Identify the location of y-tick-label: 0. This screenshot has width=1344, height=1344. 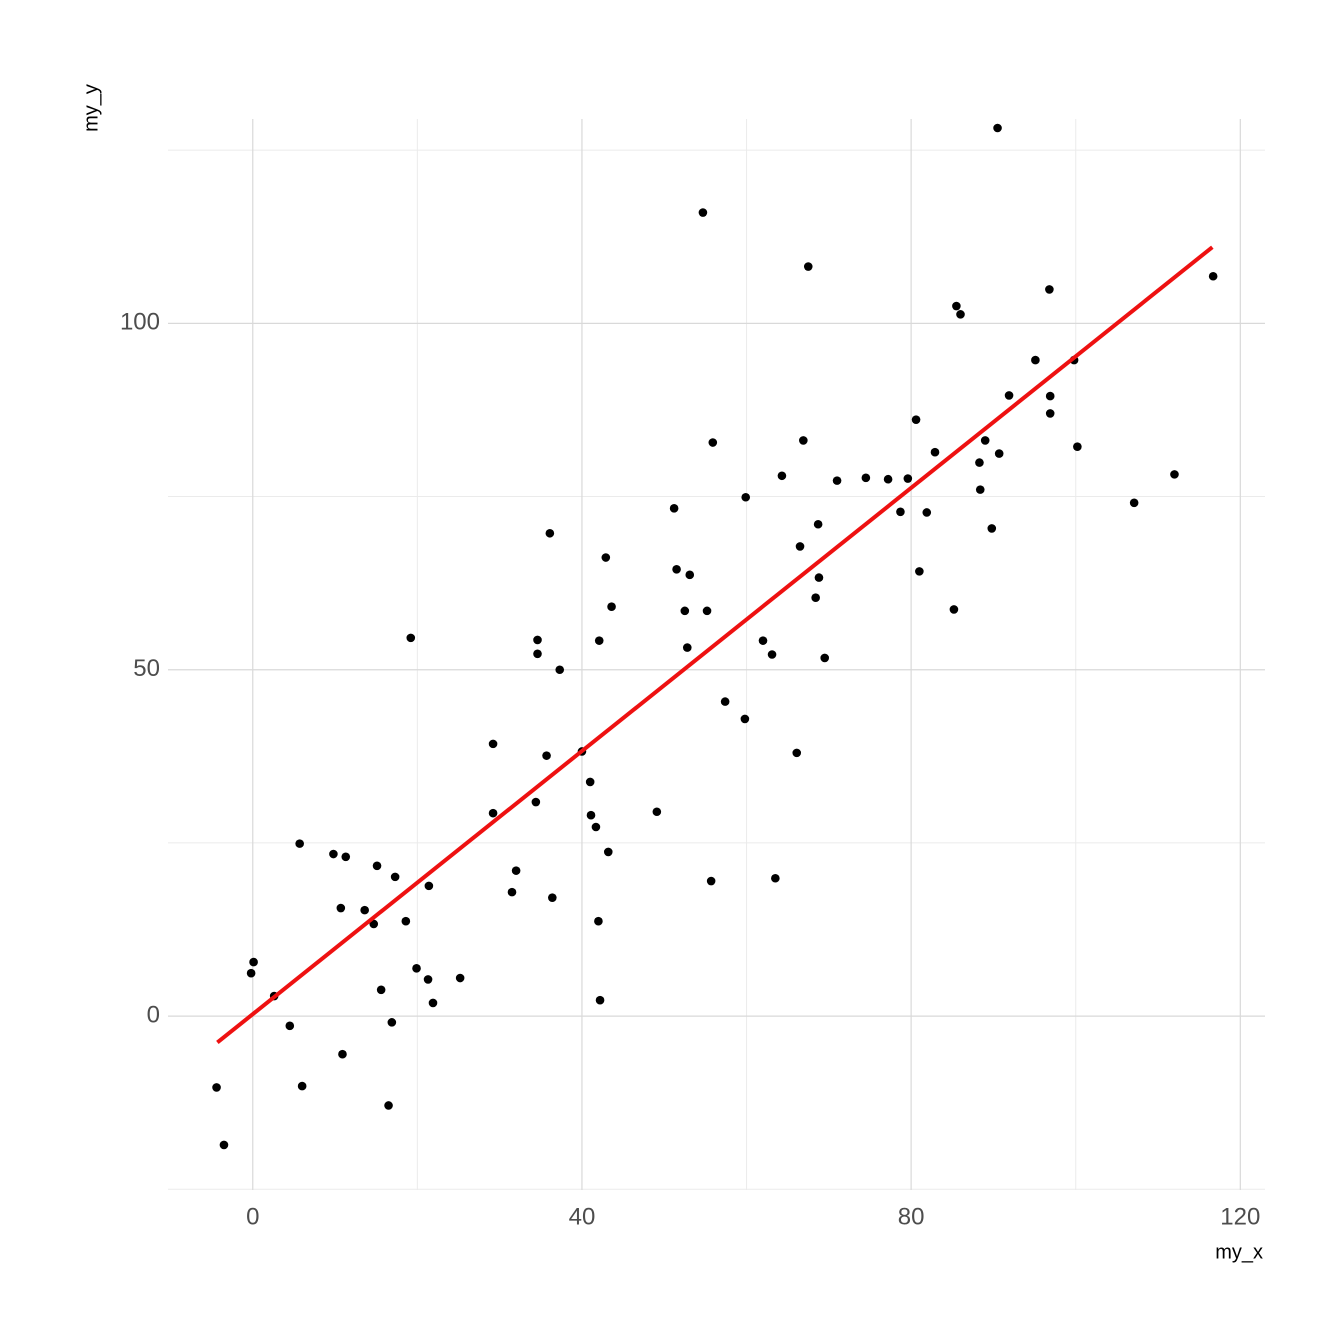
(153, 1014).